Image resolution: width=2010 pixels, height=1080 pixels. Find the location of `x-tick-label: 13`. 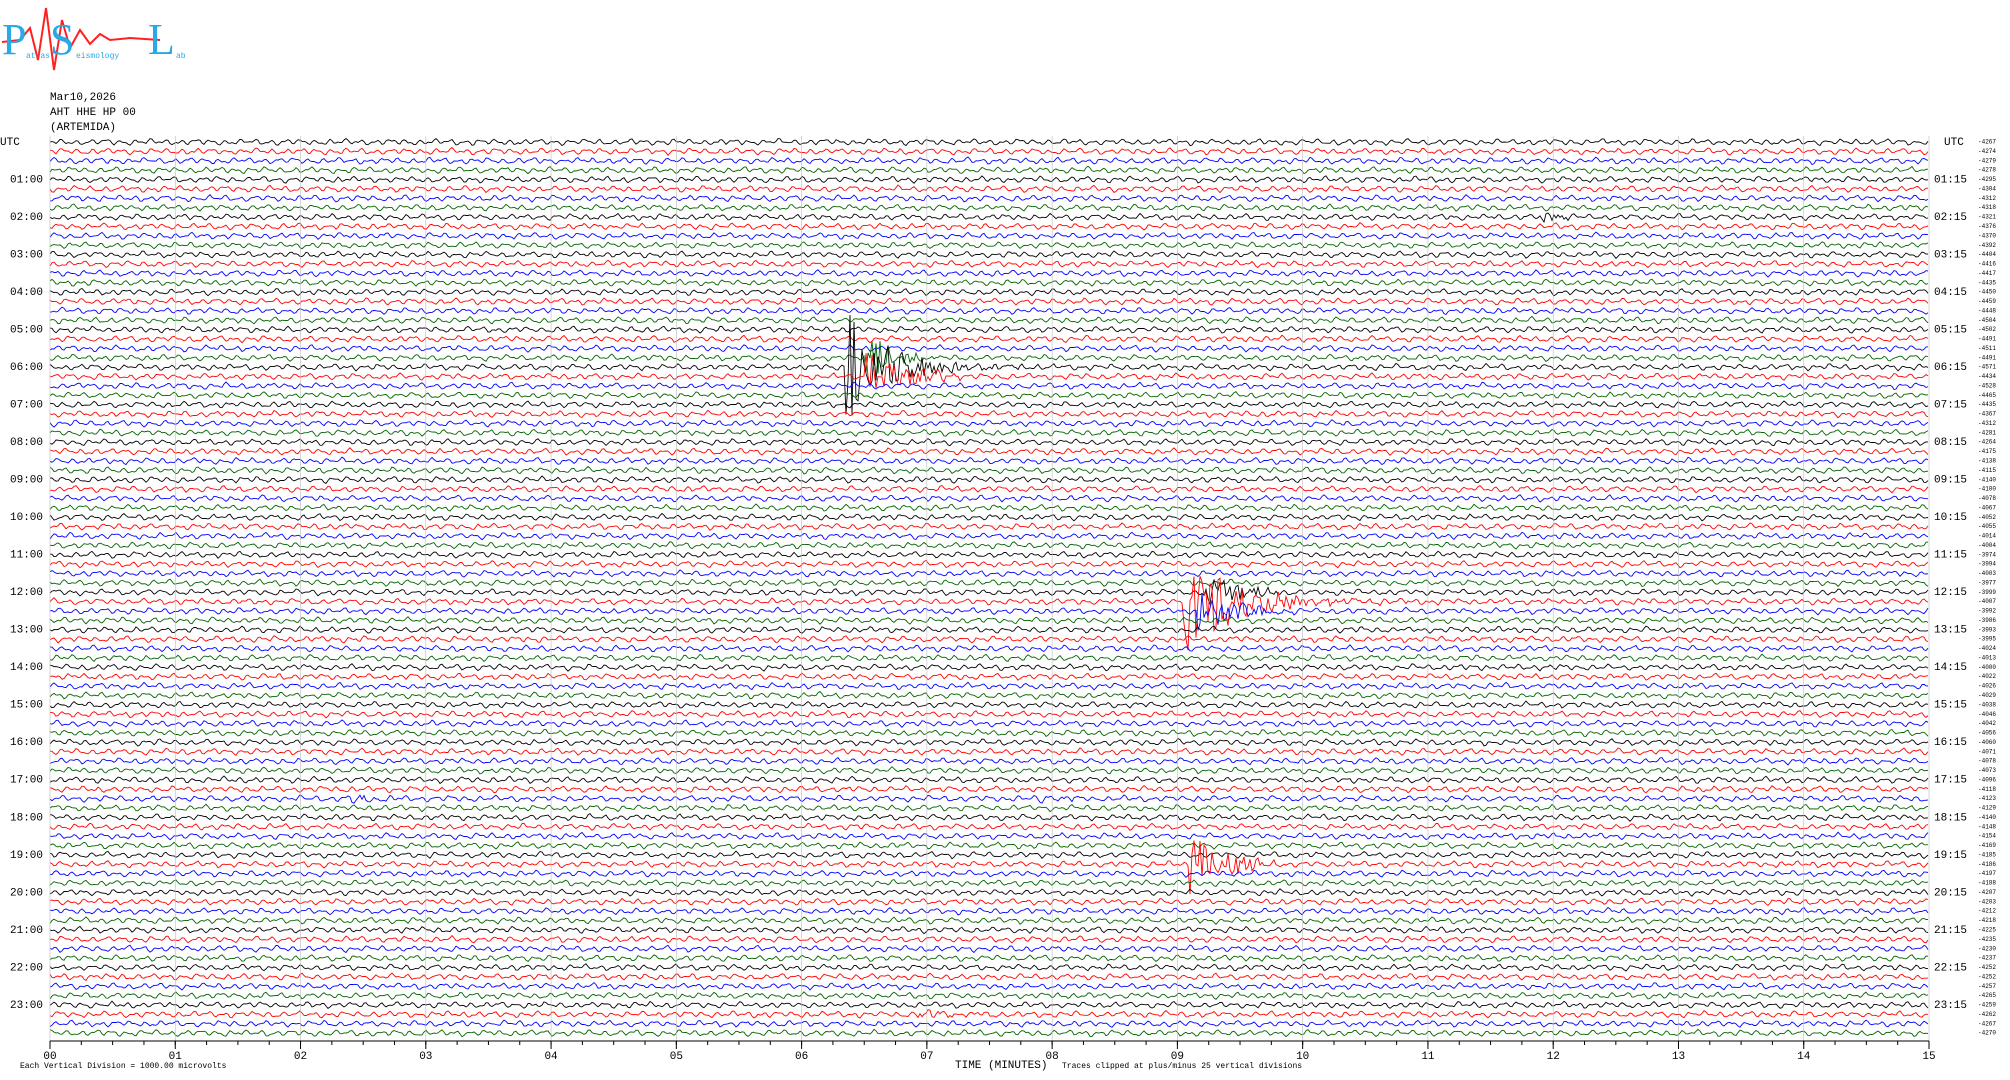

x-tick-label: 13 is located at coordinates (1678, 1057).